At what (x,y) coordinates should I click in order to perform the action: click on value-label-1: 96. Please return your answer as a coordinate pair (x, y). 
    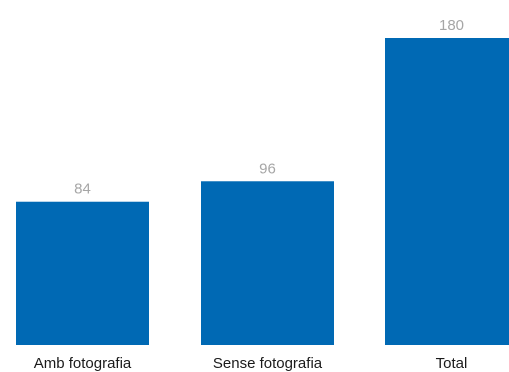
    Looking at the image, I should click on (267, 168).